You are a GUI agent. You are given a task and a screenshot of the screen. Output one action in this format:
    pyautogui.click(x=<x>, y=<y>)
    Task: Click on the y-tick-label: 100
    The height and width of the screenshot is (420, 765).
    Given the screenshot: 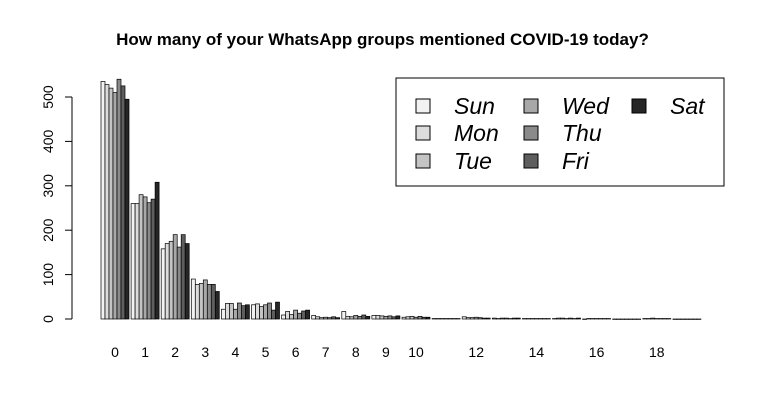 What is the action you would take?
    pyautogui.click(x=48, y=275)
    